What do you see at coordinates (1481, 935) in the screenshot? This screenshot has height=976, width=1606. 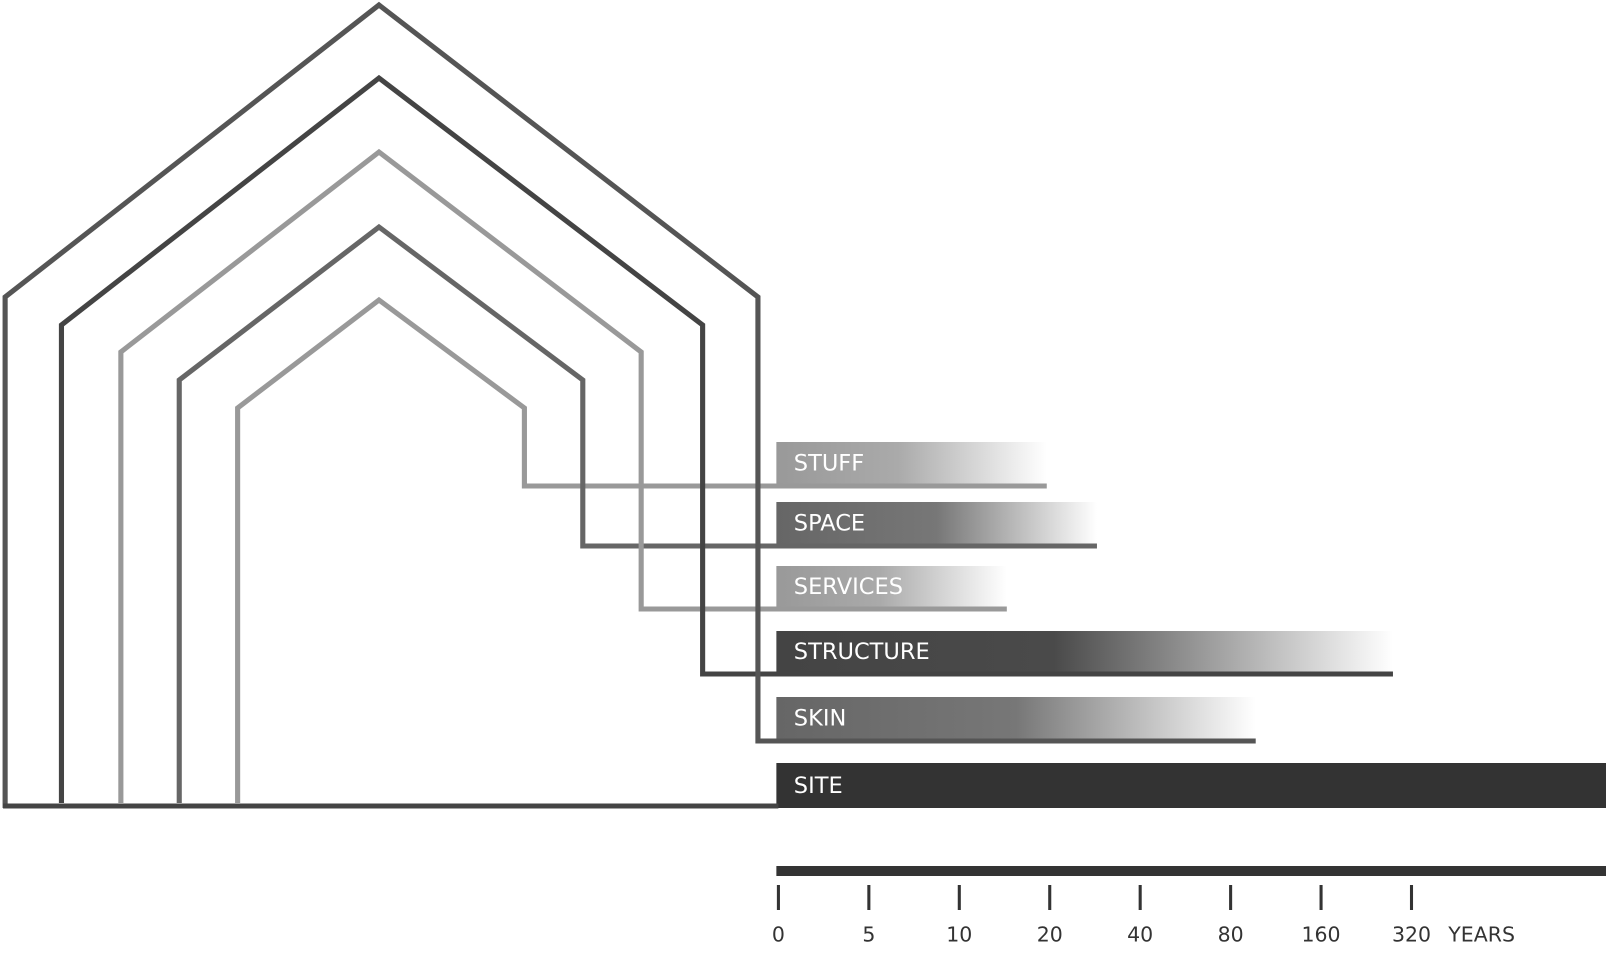 I see `scale-unit: YEARS` at bounding box center [1481, 935].